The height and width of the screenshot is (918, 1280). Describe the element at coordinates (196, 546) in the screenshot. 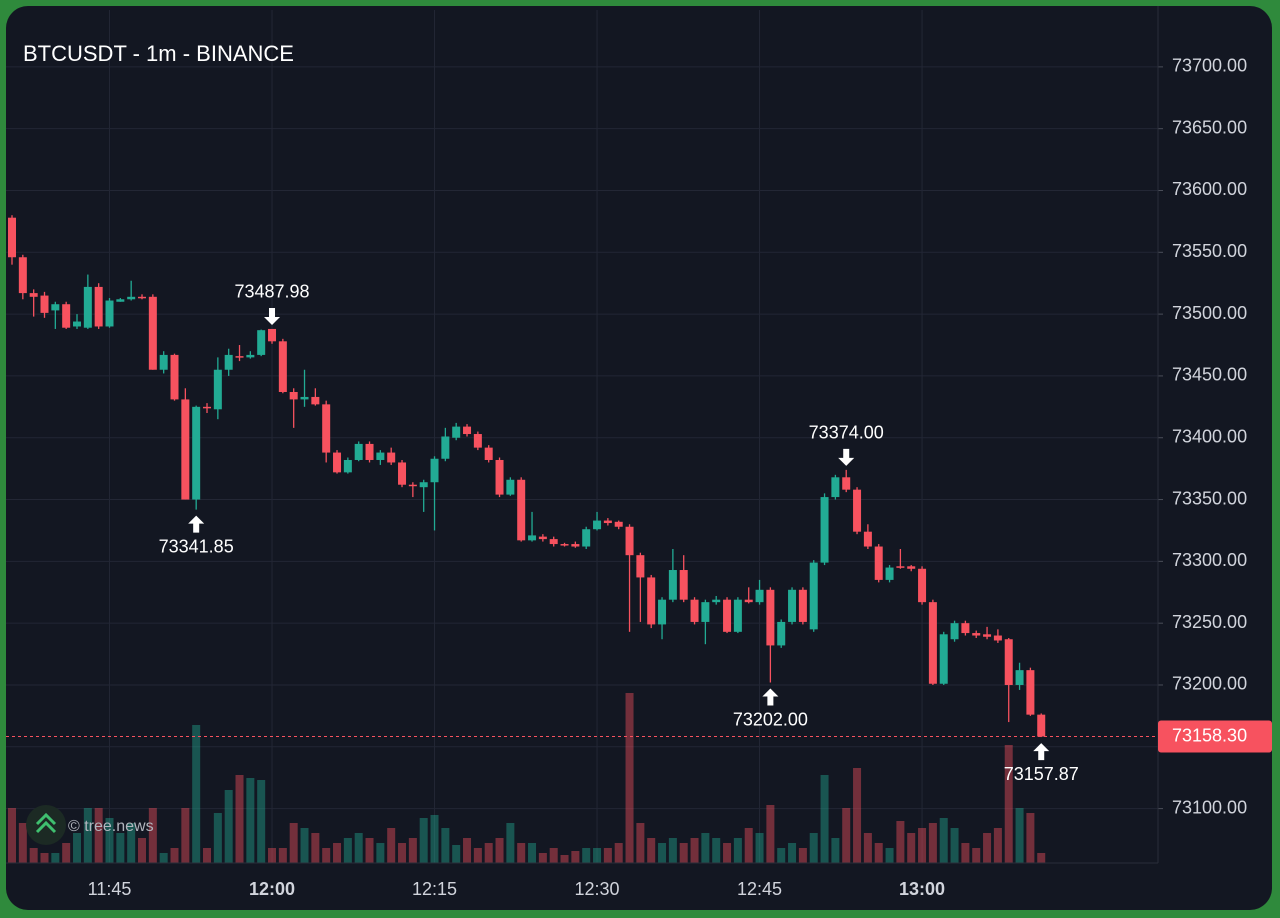

I see `annotation-label: 73341.85` at that location.